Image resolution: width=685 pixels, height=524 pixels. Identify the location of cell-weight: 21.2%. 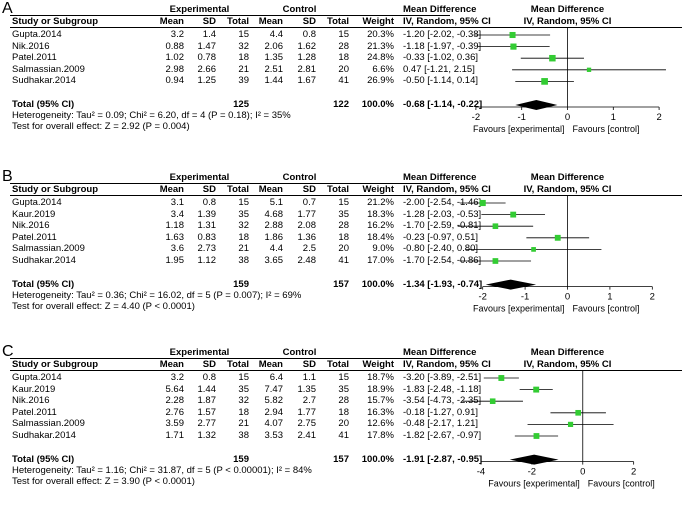
(380, 202).